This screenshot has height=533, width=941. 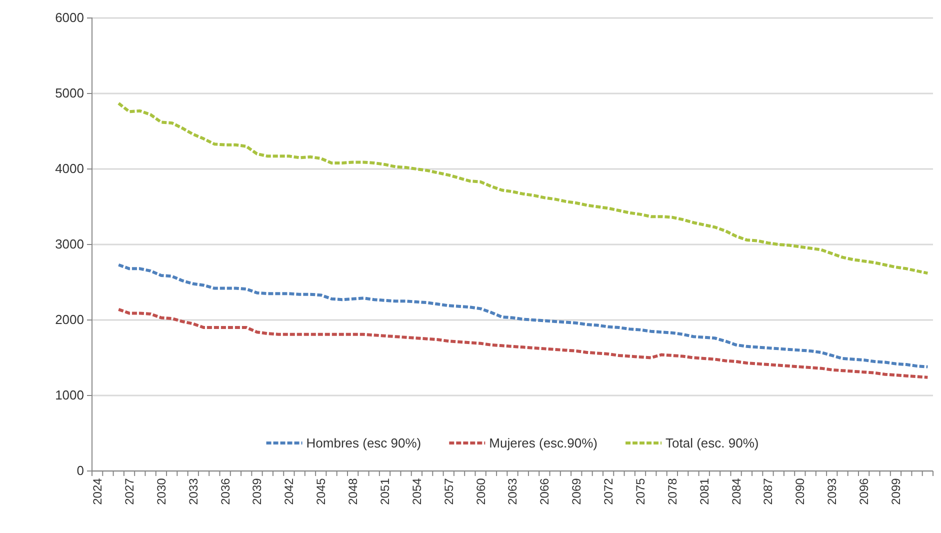 I want to click on y-tick-label: 6000, so click(x=69, y=18).